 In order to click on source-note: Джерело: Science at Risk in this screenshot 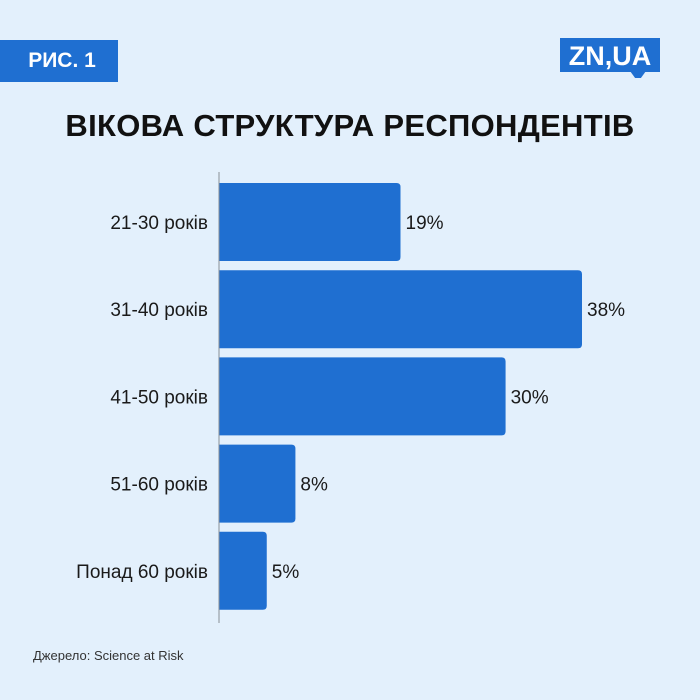, I will do `click(108, 655)`.